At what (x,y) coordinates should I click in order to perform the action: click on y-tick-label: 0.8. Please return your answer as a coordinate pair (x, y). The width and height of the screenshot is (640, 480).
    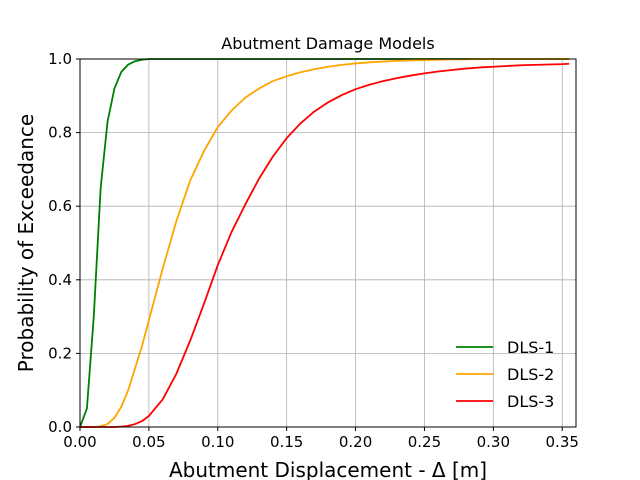
    Looking at the image, I should click on (60, 133).